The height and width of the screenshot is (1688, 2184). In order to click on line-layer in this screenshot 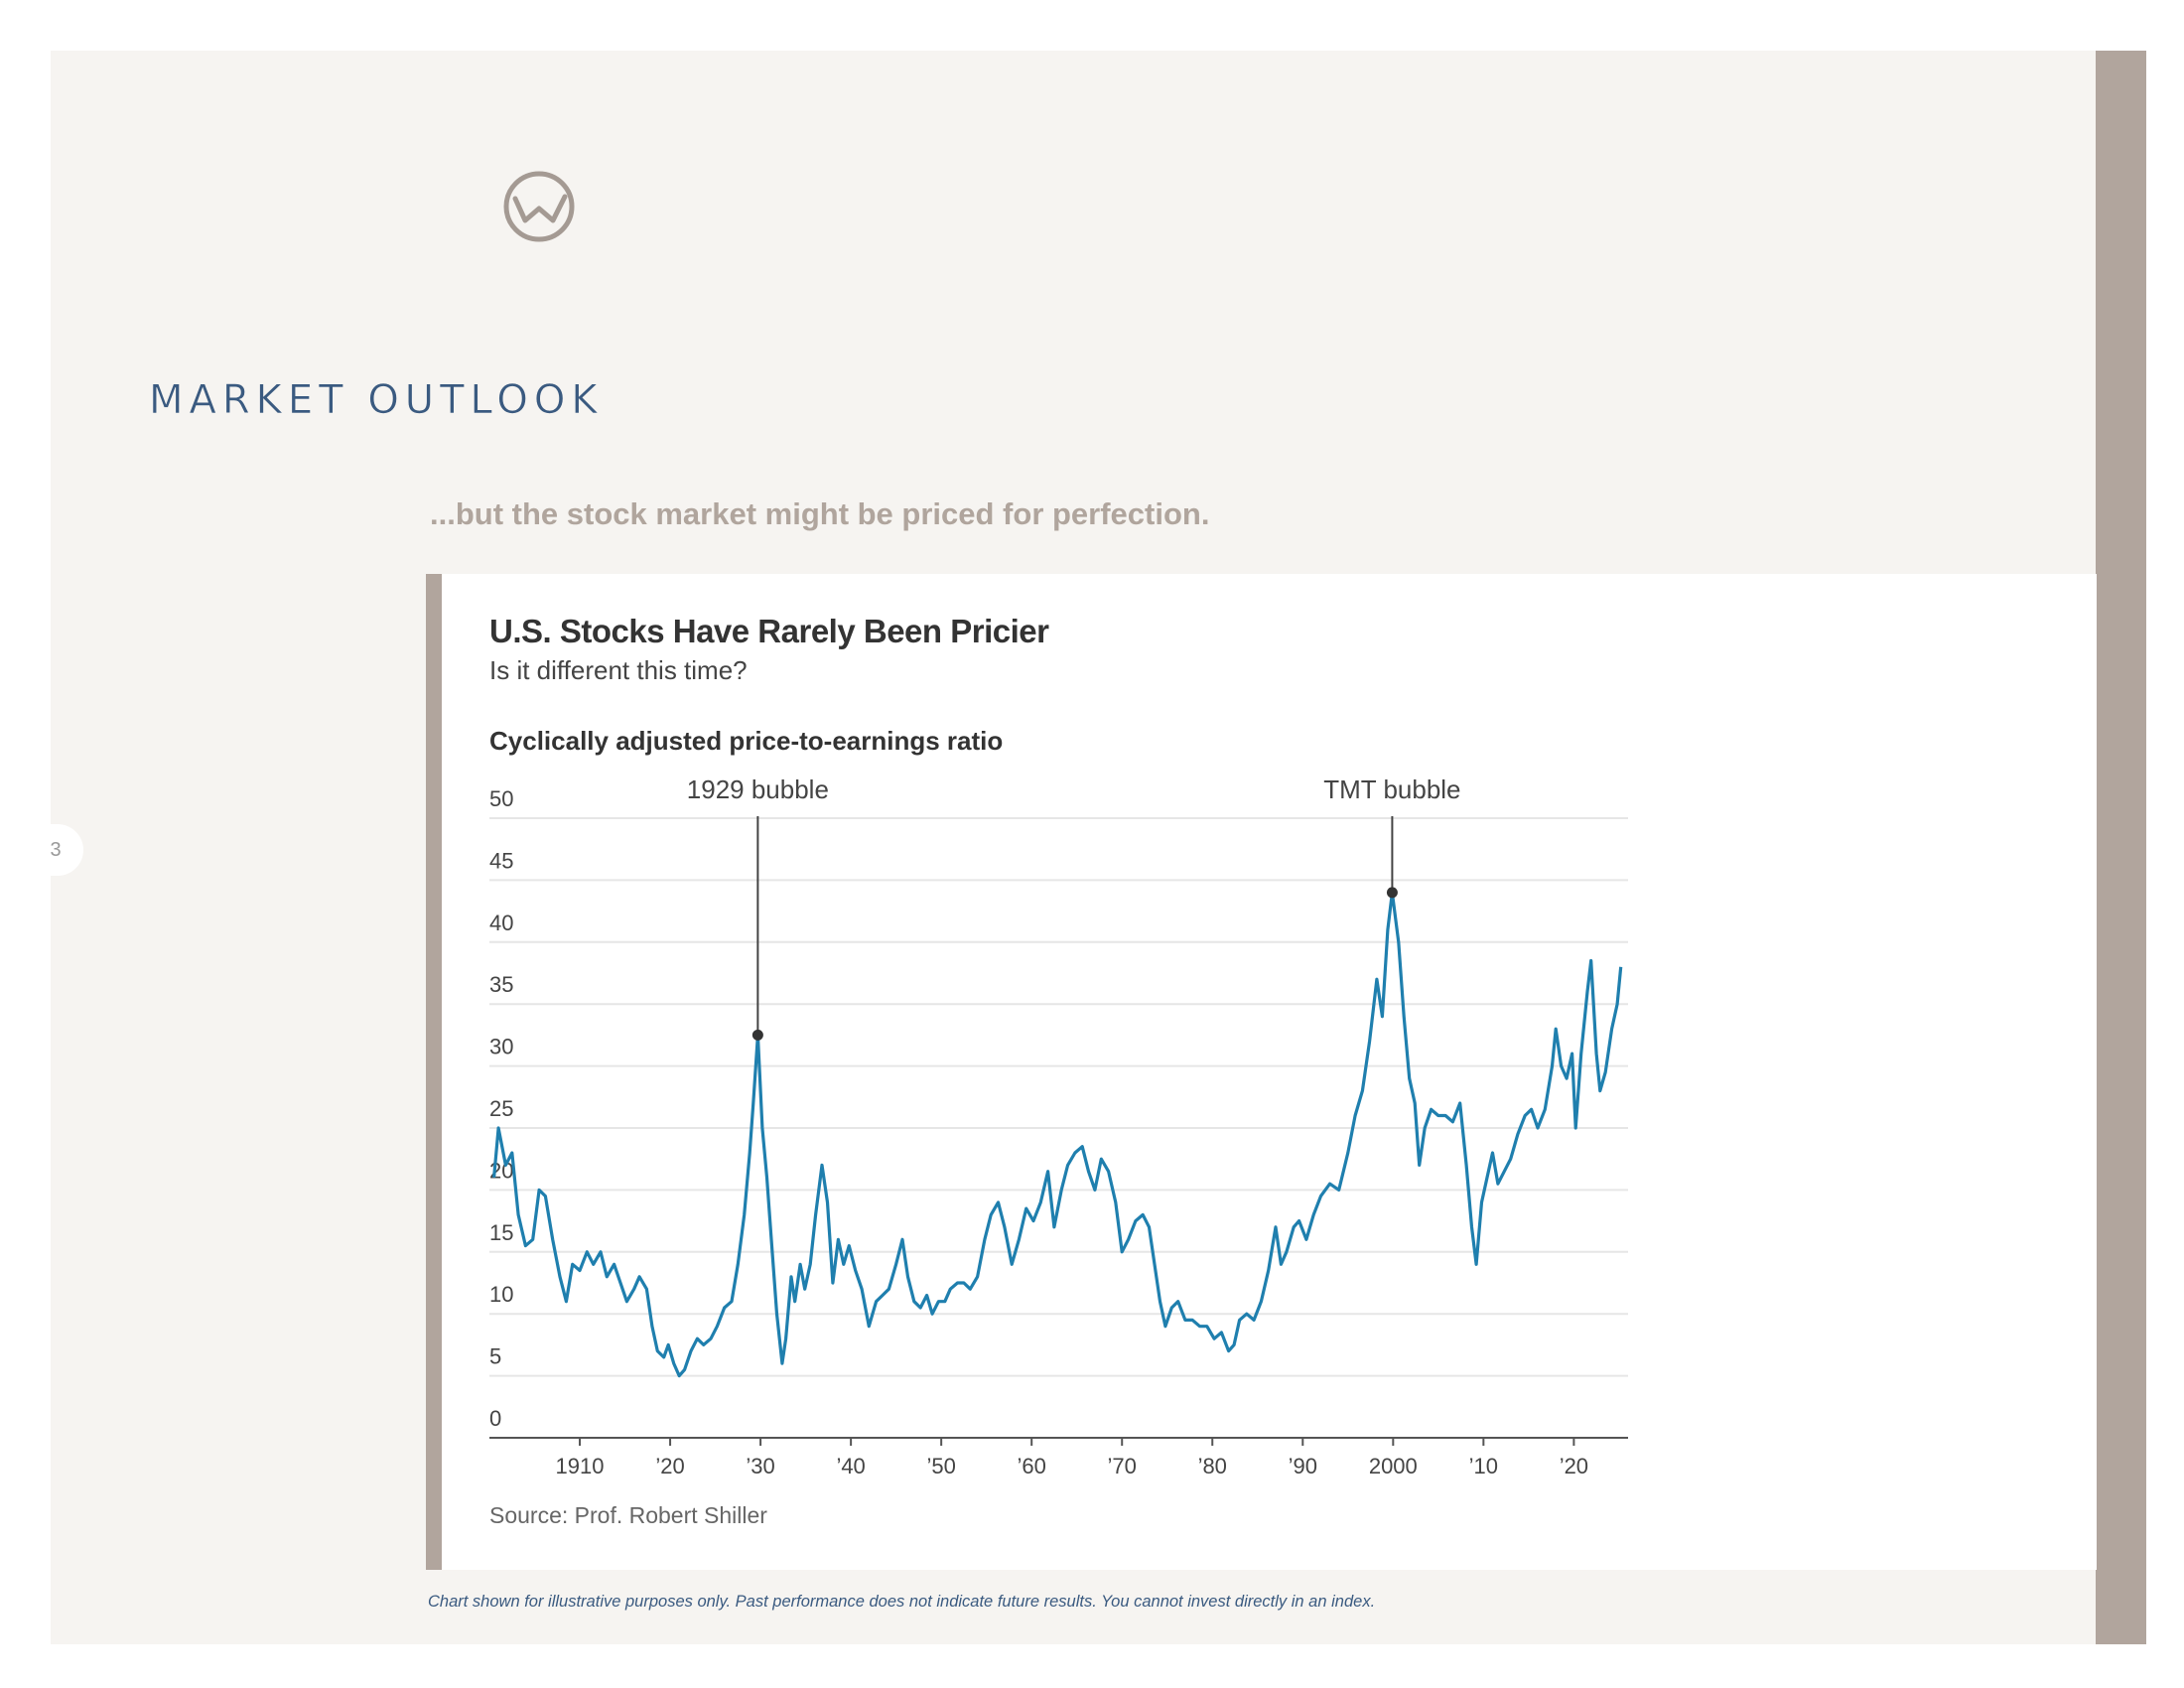, I will do `click(1057, 1134)`.